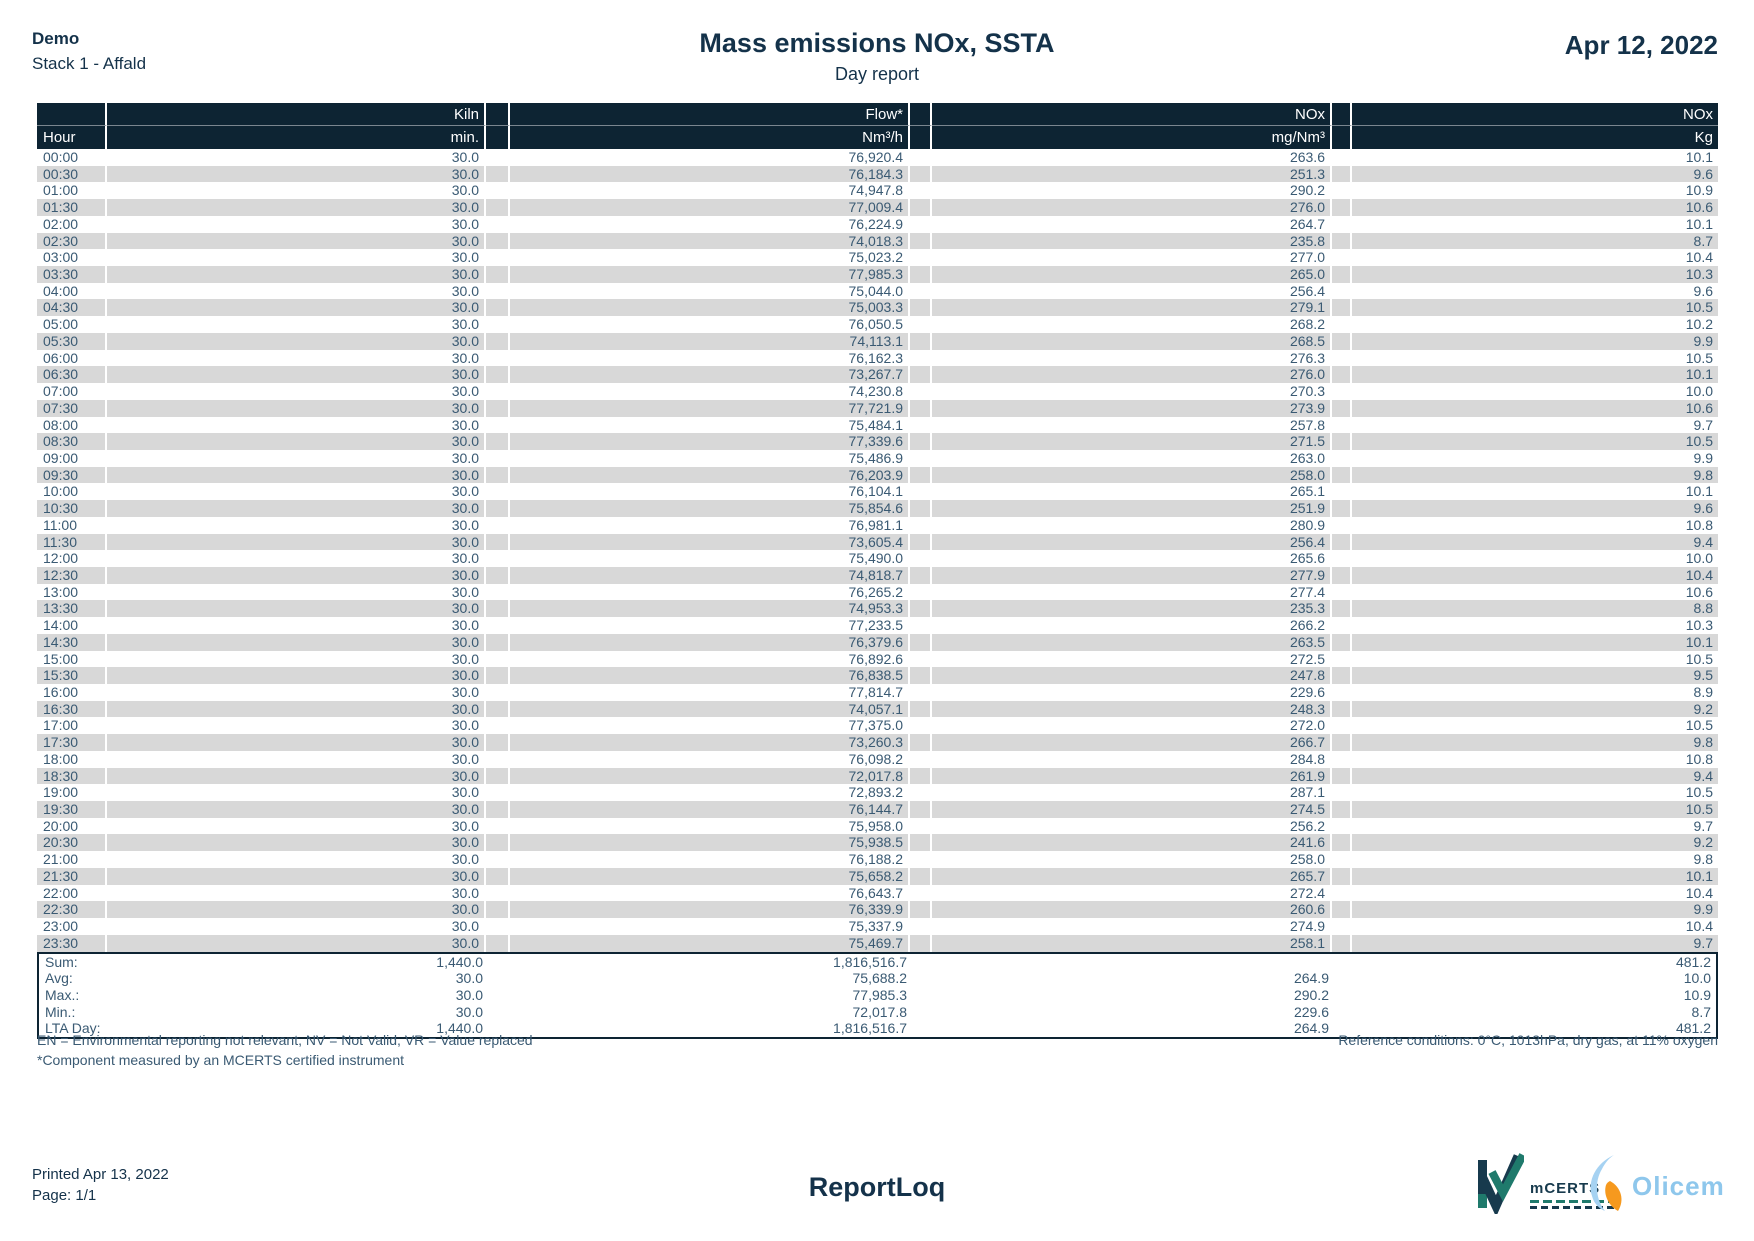 This screenshot has height=1241, width=1754. What do you see at coordinates (296, 114) in the screenshot?
I see `header-kiln: Kiln` at bounding box center [296, 114].